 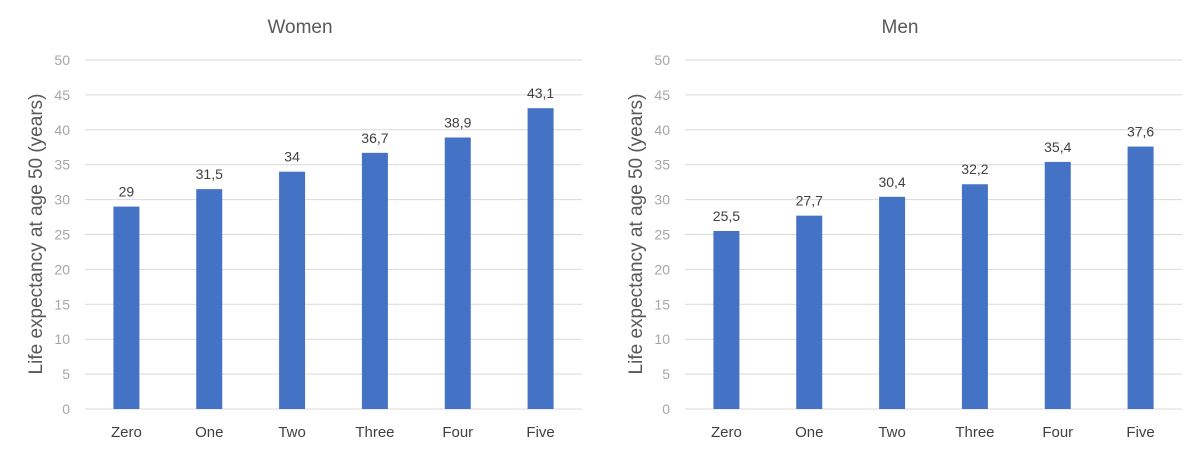 What do you see at coordinates (891, 182) in the screenshot?
I see `data-label: 30,4` at bounding box center [891, 182].